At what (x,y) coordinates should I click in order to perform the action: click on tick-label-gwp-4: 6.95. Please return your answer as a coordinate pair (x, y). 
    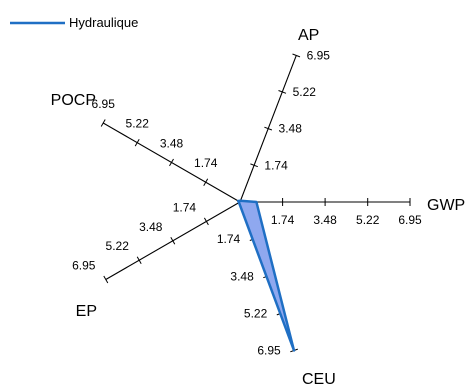
    Looking at the image, I should click on (410, 220).